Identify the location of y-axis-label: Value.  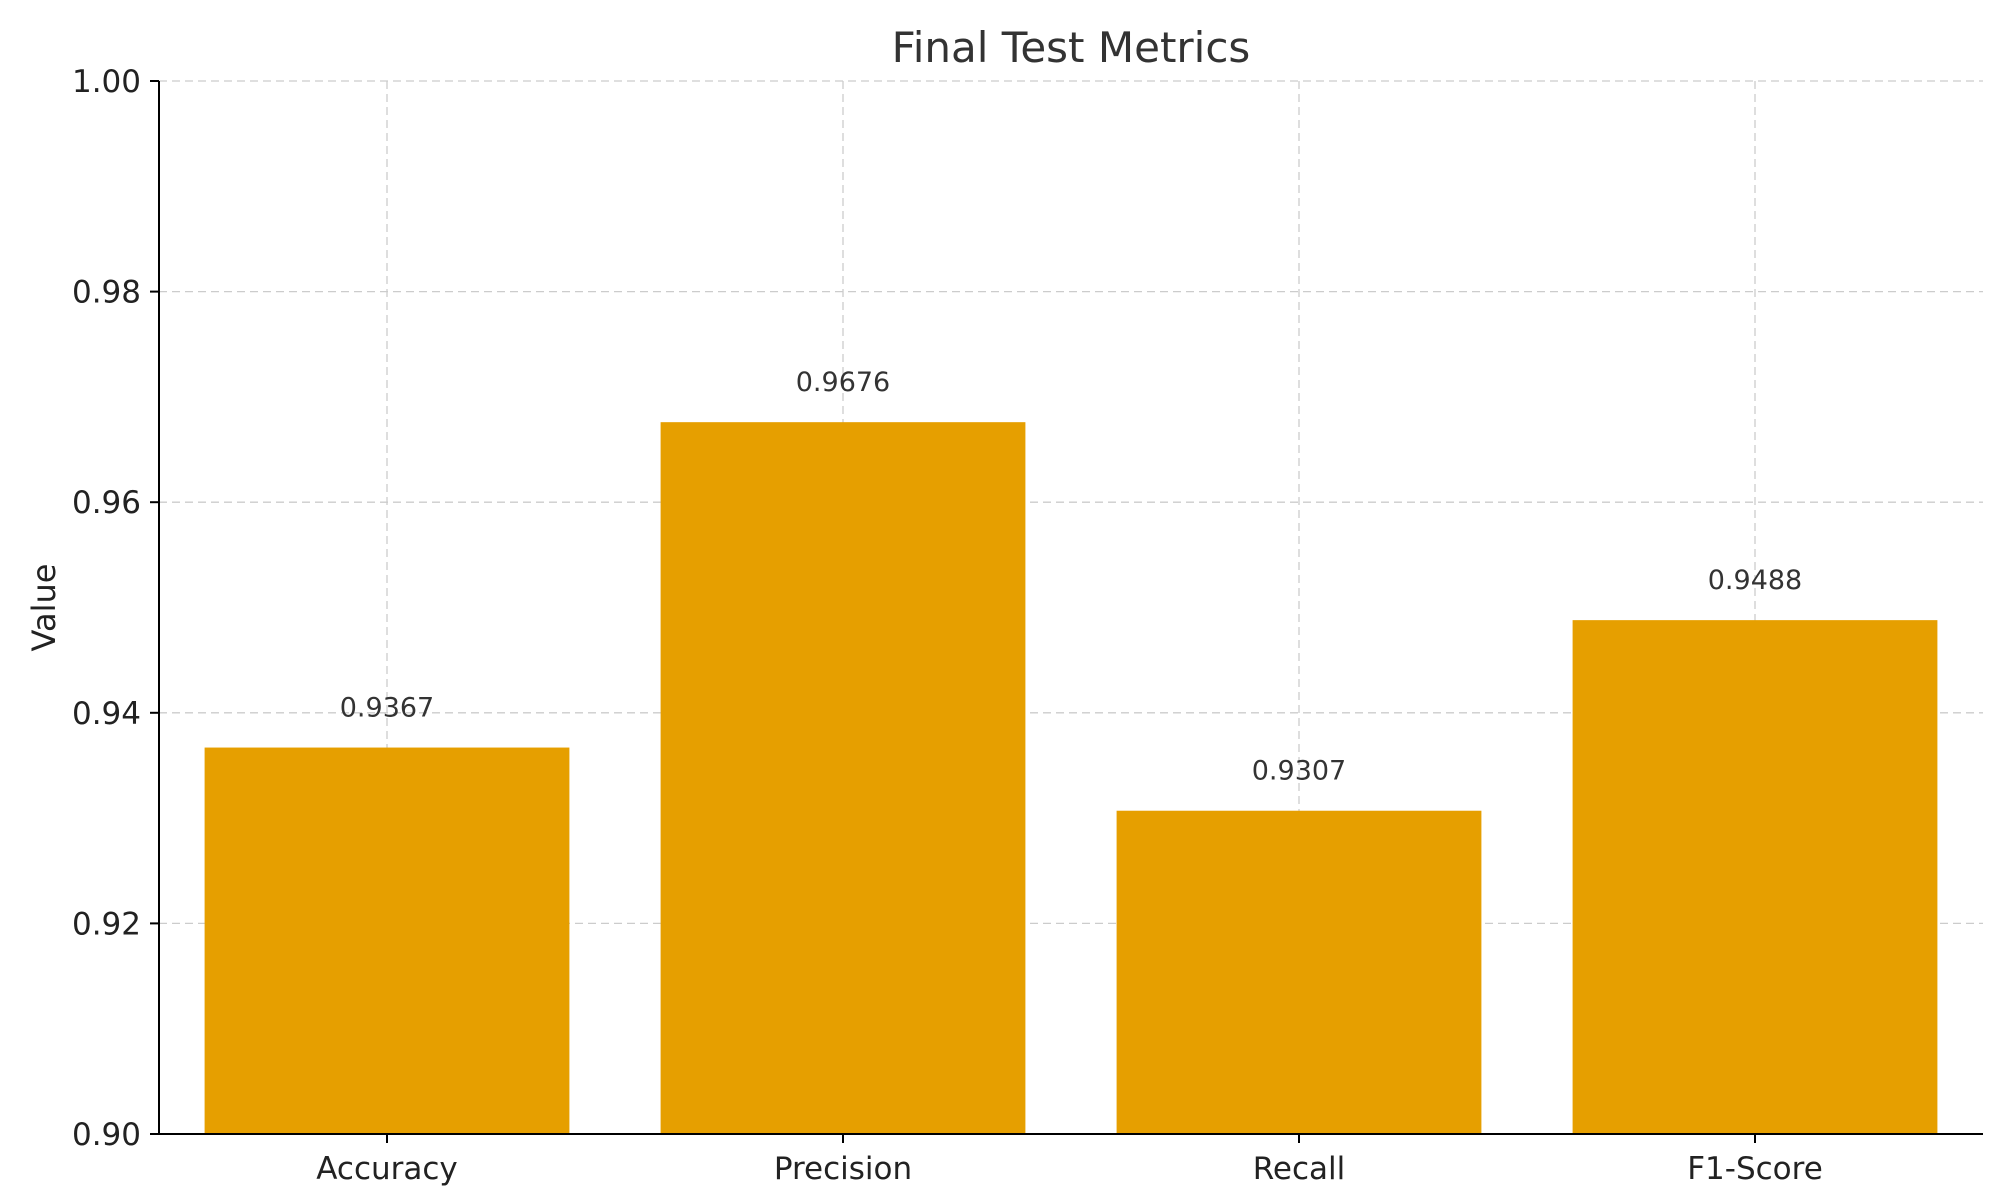
(44, 608).